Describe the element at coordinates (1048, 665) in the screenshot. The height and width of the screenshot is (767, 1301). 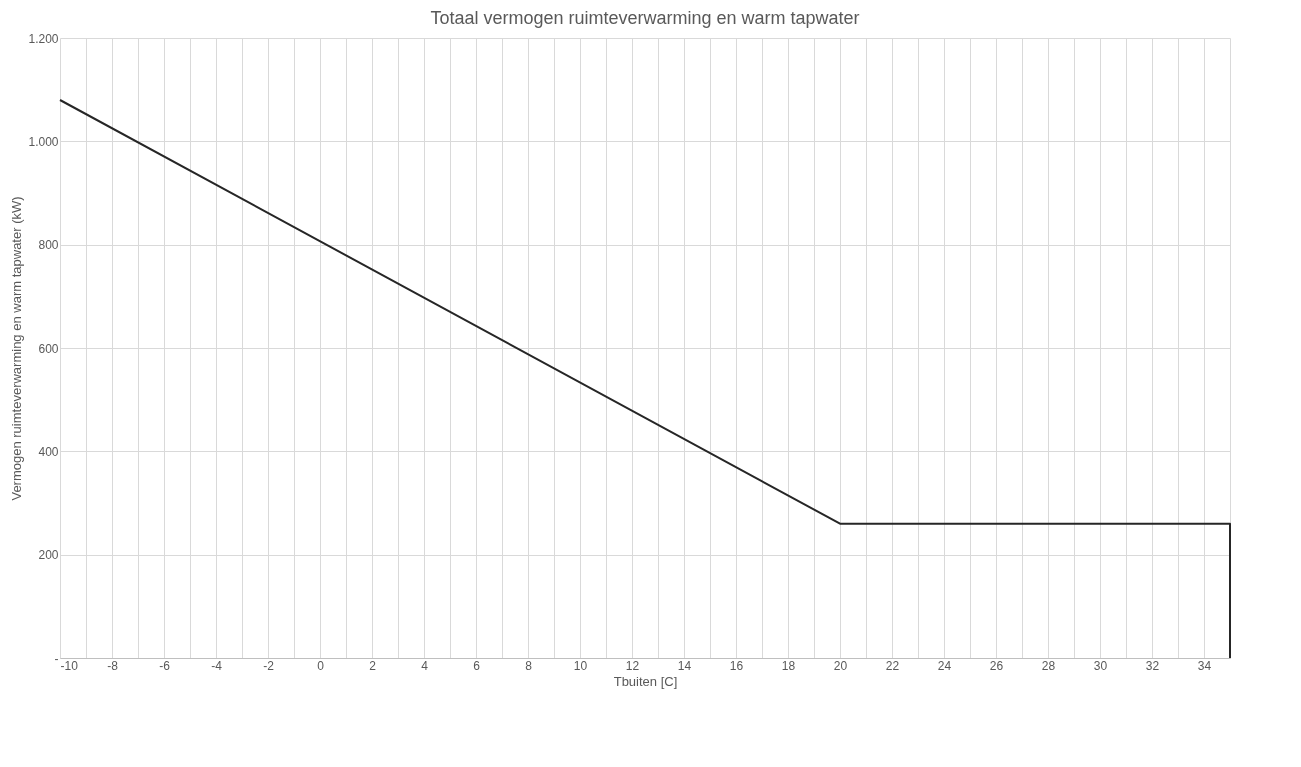
I see `x-tick-label: 28` at that location.